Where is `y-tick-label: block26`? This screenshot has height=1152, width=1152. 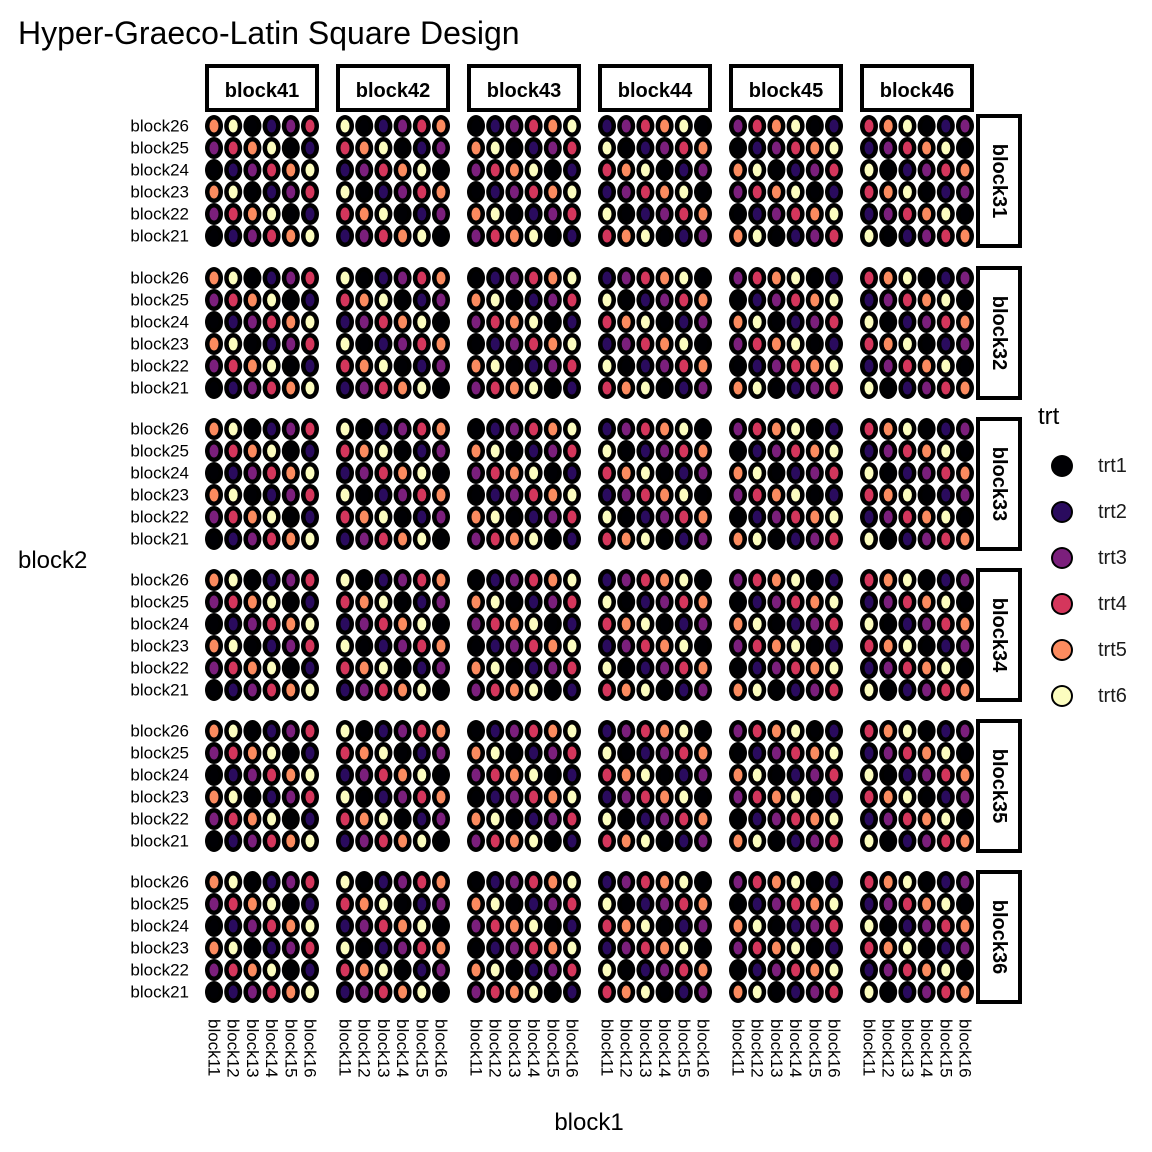 y-tick-label: block26 is located at coordinates (159, 882).